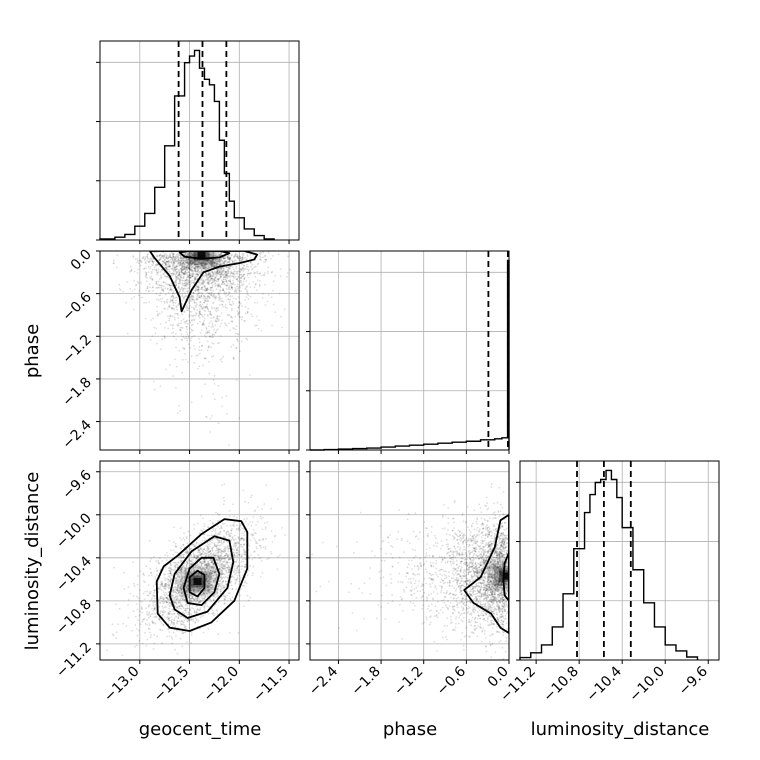 This screenshot has width=760, height=760. I want to click on scatter-points, so click(196, 348).